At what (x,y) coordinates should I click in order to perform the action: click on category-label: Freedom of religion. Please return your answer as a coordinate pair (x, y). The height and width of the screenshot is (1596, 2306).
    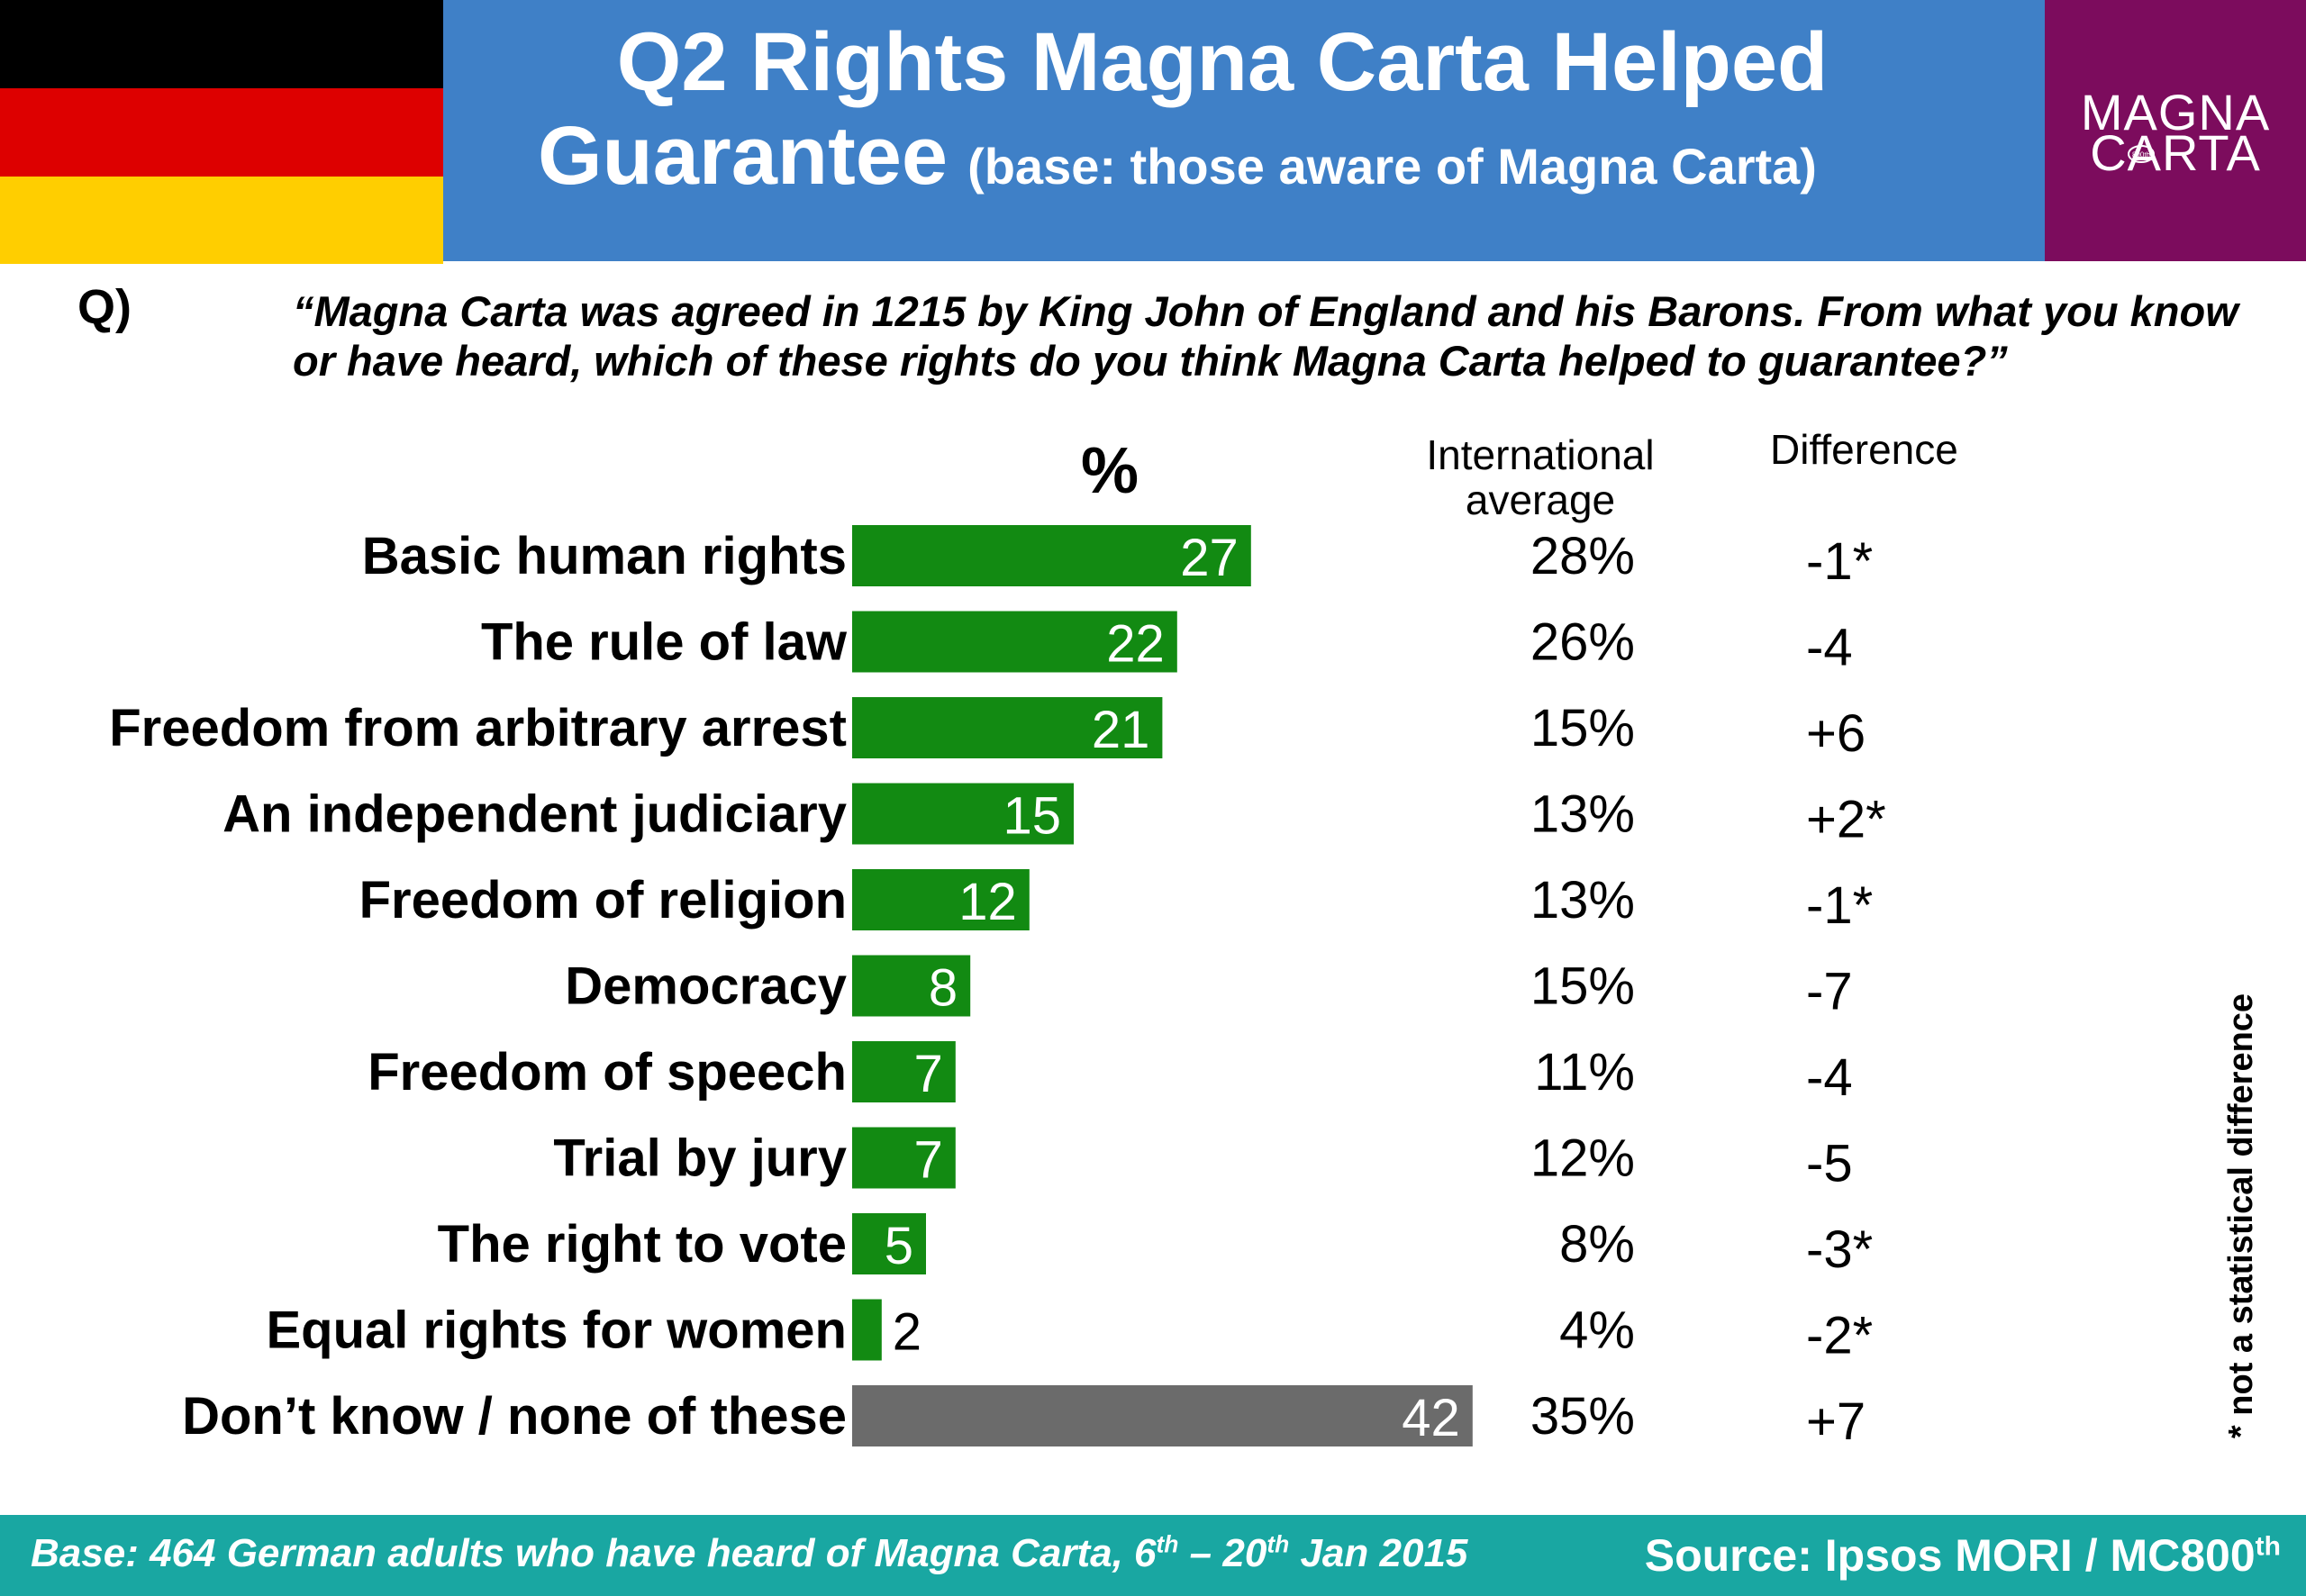
    Looking at the image, I should click on (603, 900).